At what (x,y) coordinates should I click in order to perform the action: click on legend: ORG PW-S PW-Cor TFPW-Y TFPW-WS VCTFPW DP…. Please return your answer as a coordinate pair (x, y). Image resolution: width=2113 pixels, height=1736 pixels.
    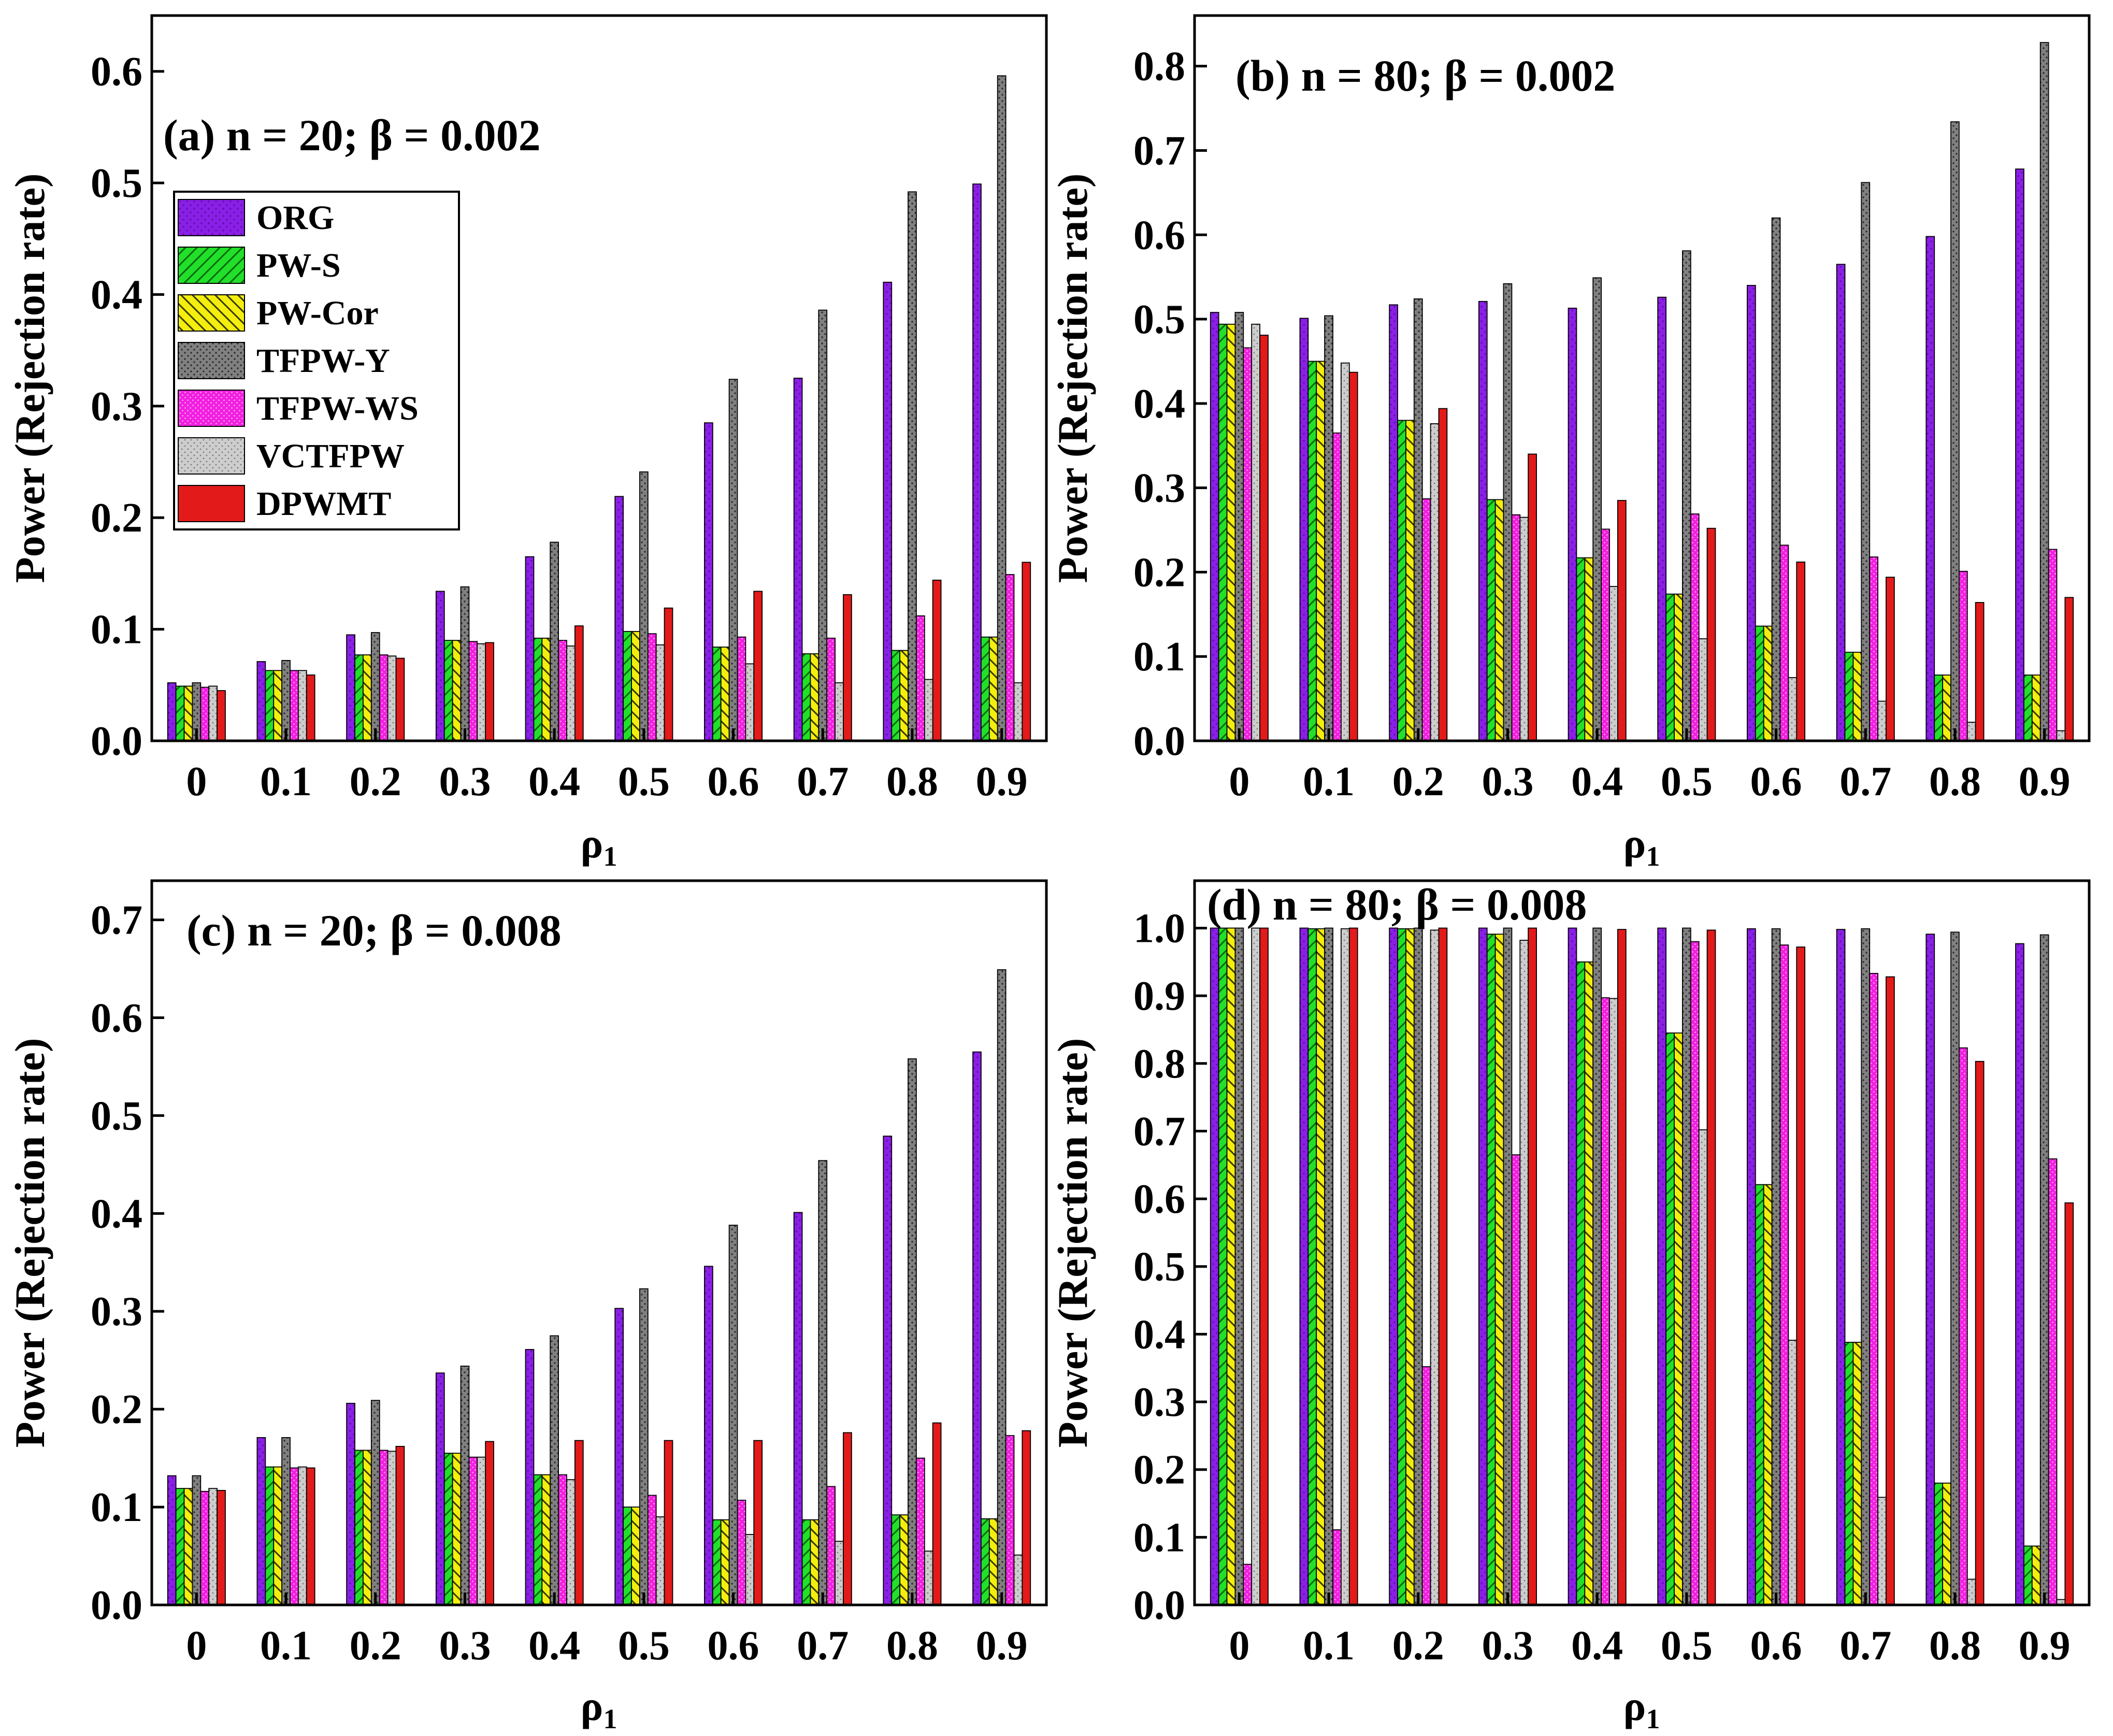
    Looking at the image, I should click on (316, 360).